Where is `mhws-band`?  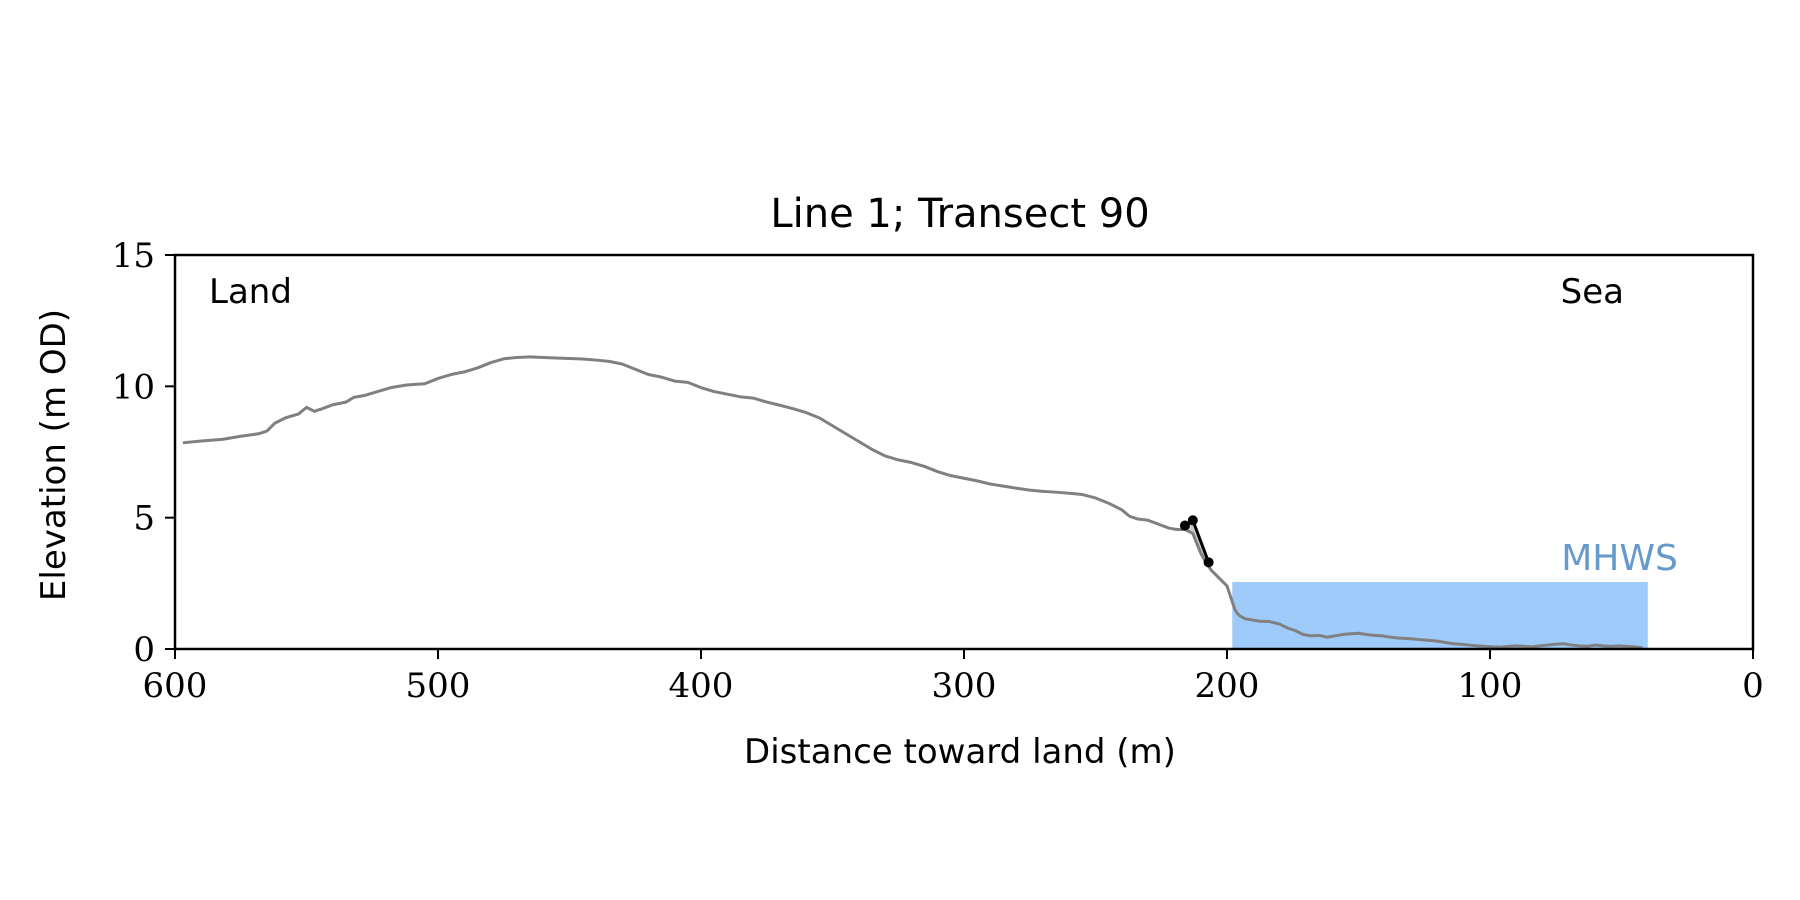 mhws-band is located at coordinates (1440, 615).